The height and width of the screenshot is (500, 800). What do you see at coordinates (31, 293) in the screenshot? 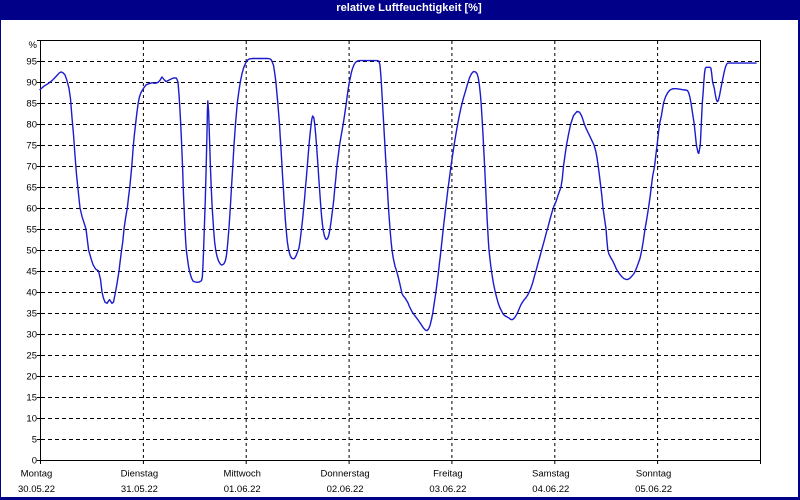
I see `svg-text: 40` at bounding box center [31, 293].